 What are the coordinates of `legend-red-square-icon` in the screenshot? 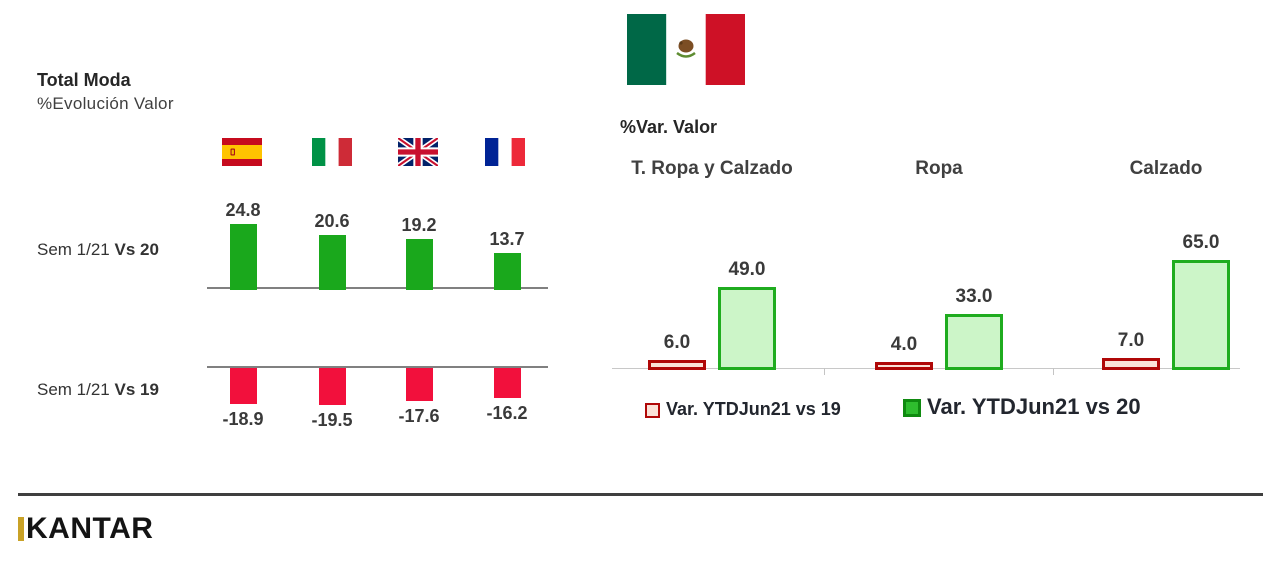 It's located at (652, 410).